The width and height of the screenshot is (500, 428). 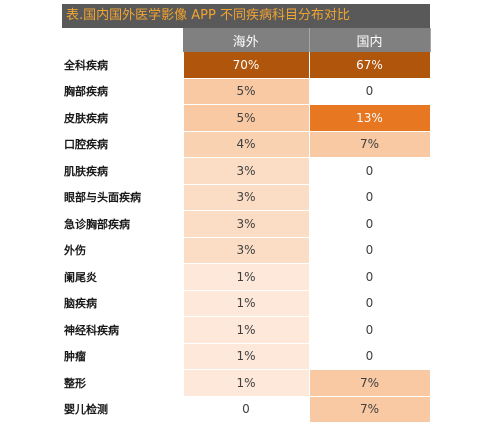 I want to click on table-row: 婴儿检测 0 7%, so click(x=246, y=409).